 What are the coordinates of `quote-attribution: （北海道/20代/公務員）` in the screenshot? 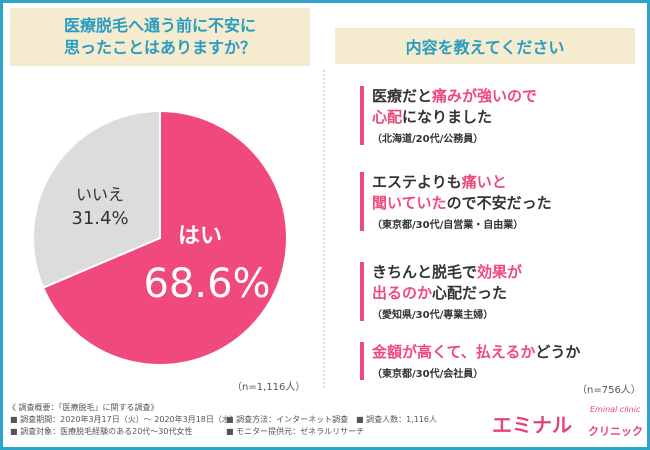 It's located at (428, 139).